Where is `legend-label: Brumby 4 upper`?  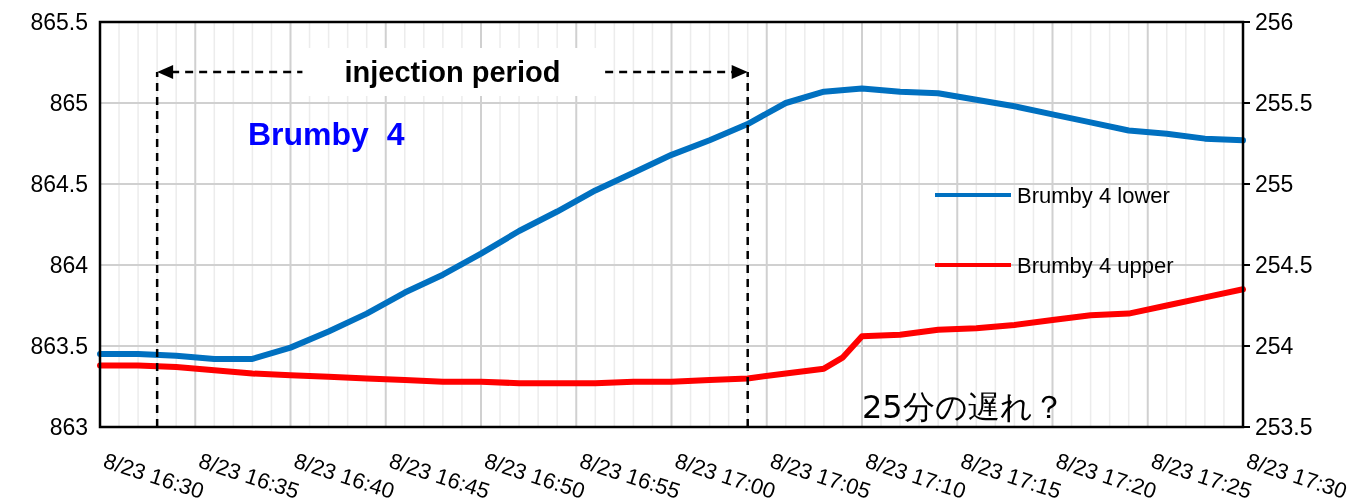 legend-label: Brumby 4 upper is located at coordinates (1095, 265).